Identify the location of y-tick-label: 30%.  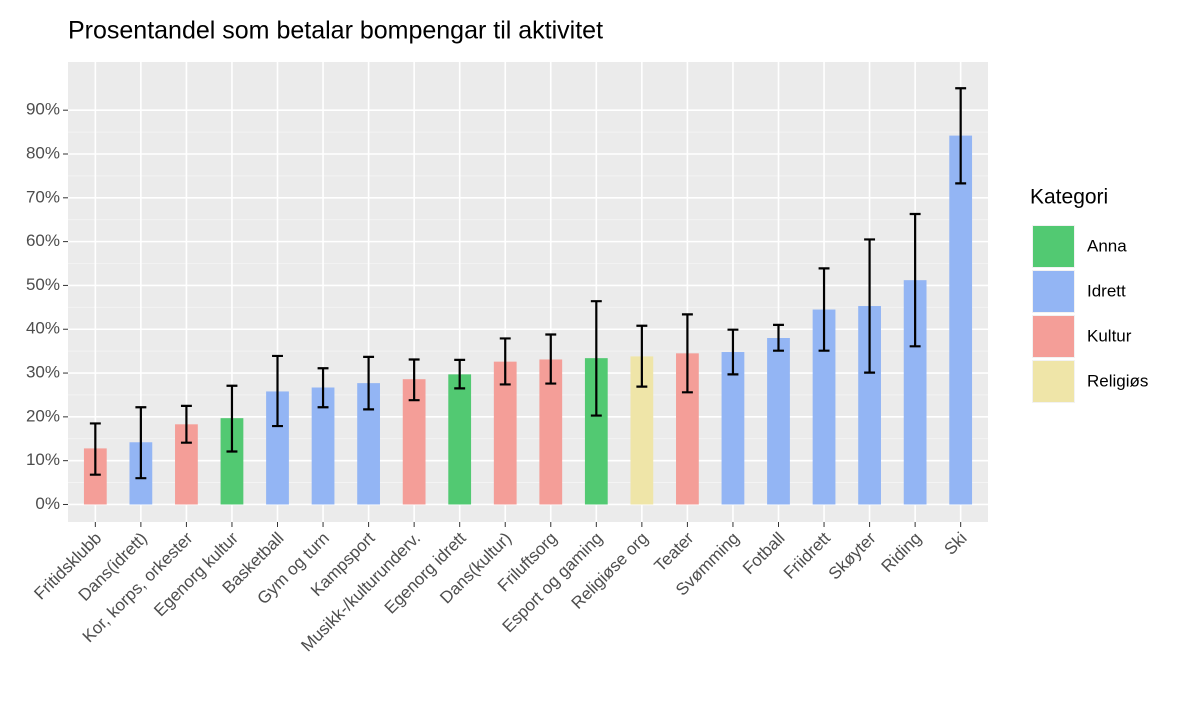
(43, 372).